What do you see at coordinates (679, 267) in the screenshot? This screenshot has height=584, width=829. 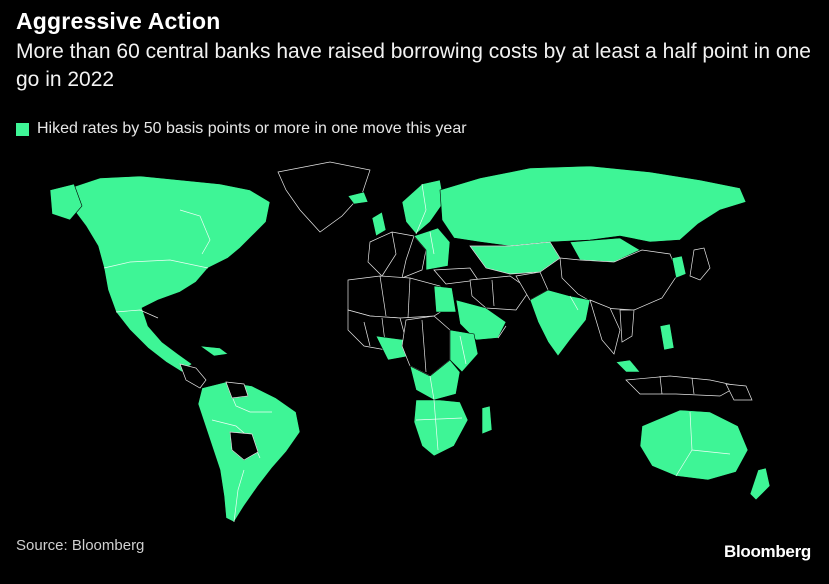 I see `korea` at bounding box center [679, 267].